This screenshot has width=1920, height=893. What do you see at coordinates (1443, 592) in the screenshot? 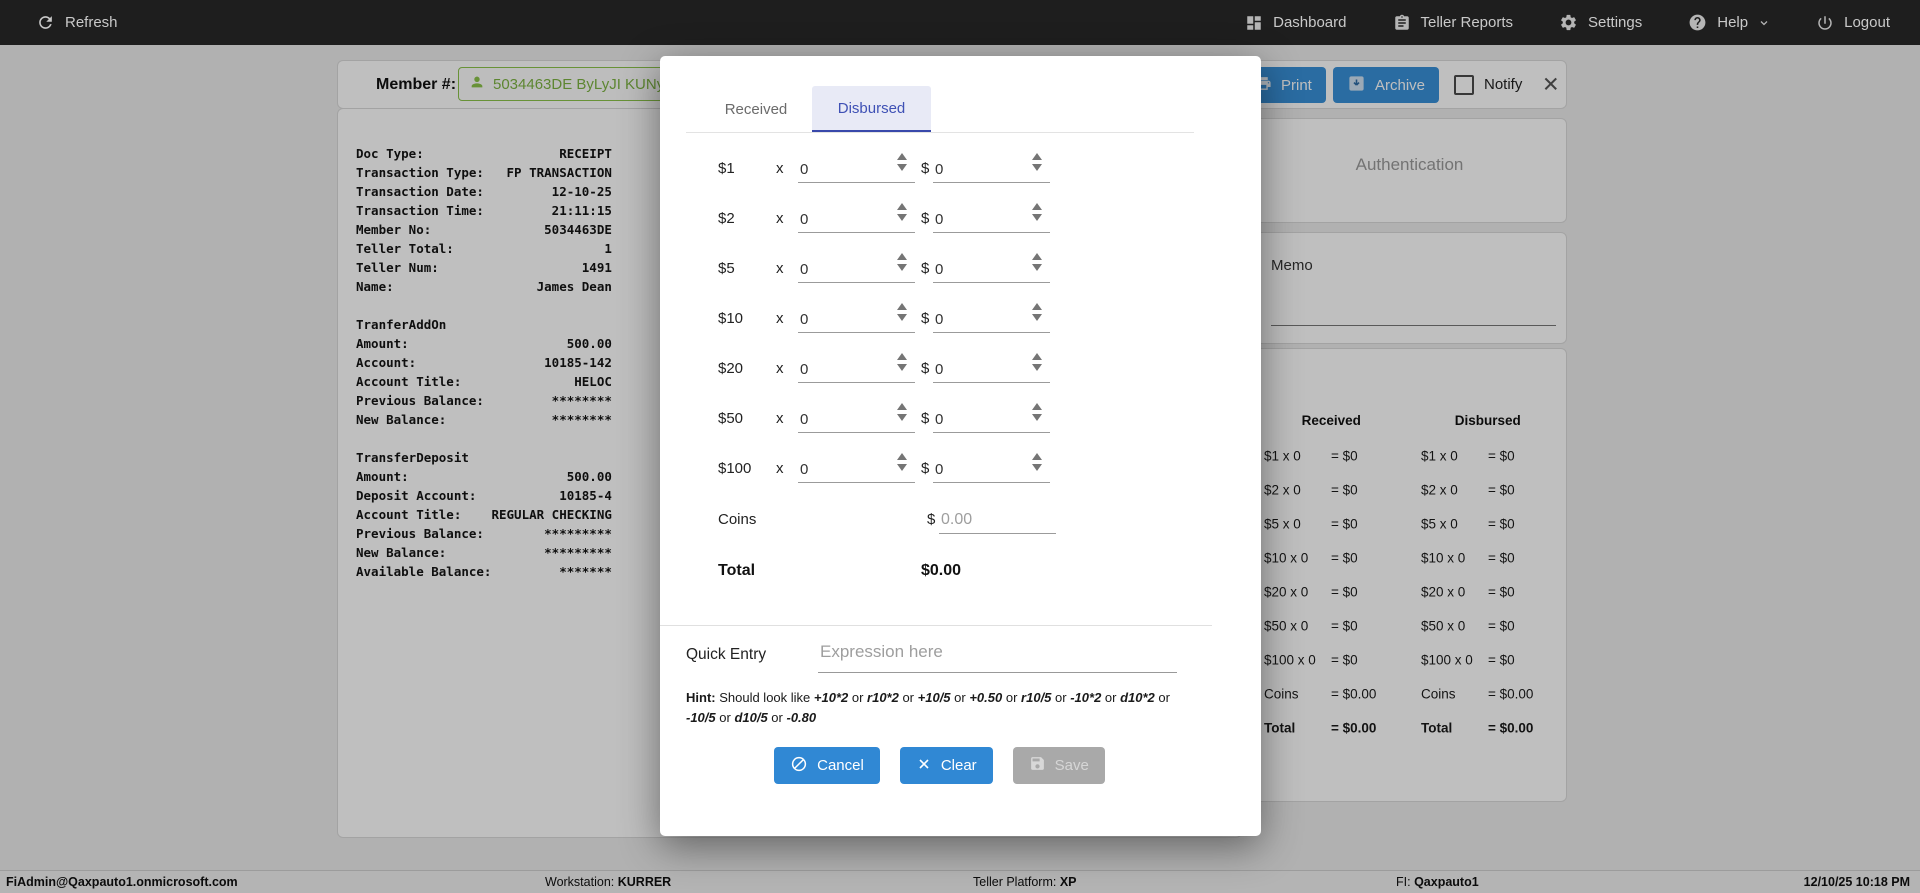
I see `disbursed-denom-label: $20 x 0` at bounding box center [1443, 592].